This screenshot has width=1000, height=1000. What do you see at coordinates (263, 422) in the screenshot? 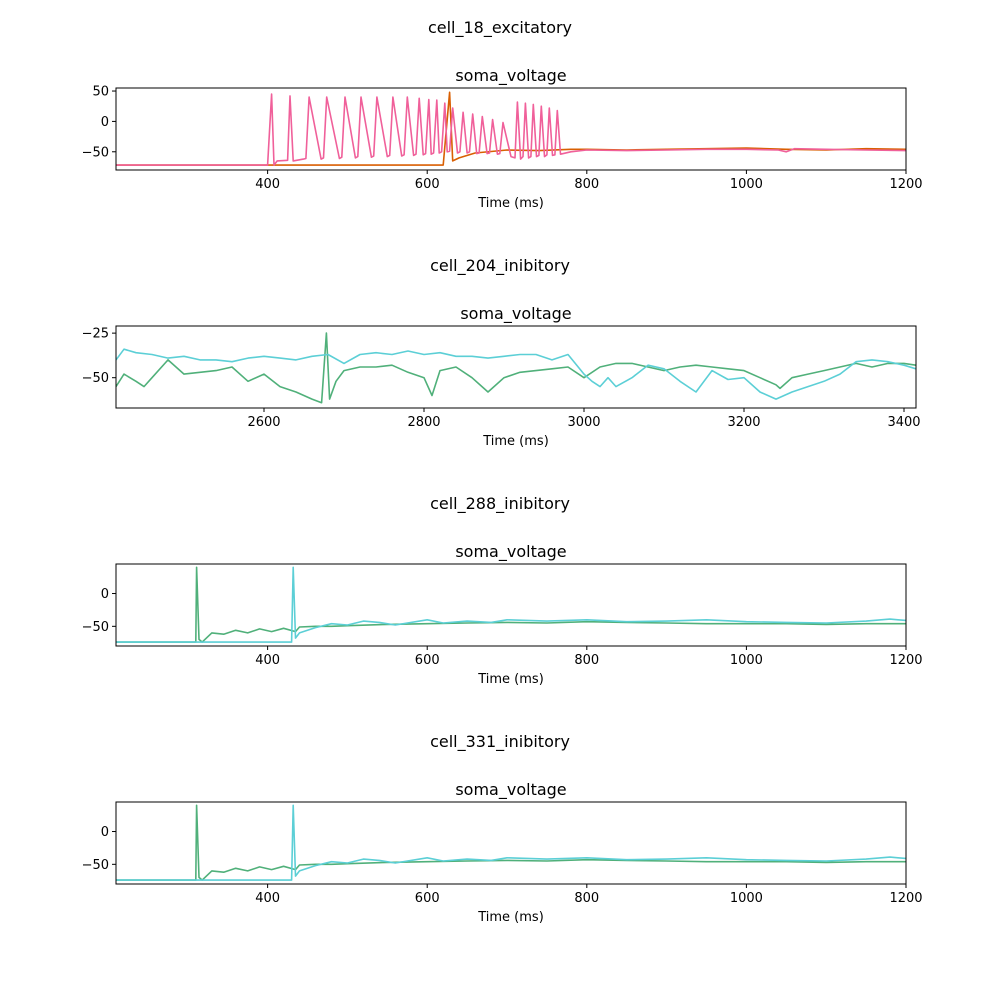
I see `x-tick-label: 2600` at bounding box center [263, 422].